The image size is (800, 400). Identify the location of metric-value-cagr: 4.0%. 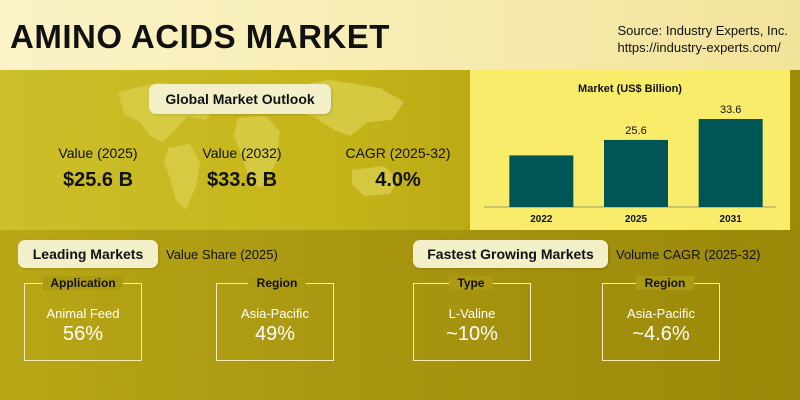
(398, 180).